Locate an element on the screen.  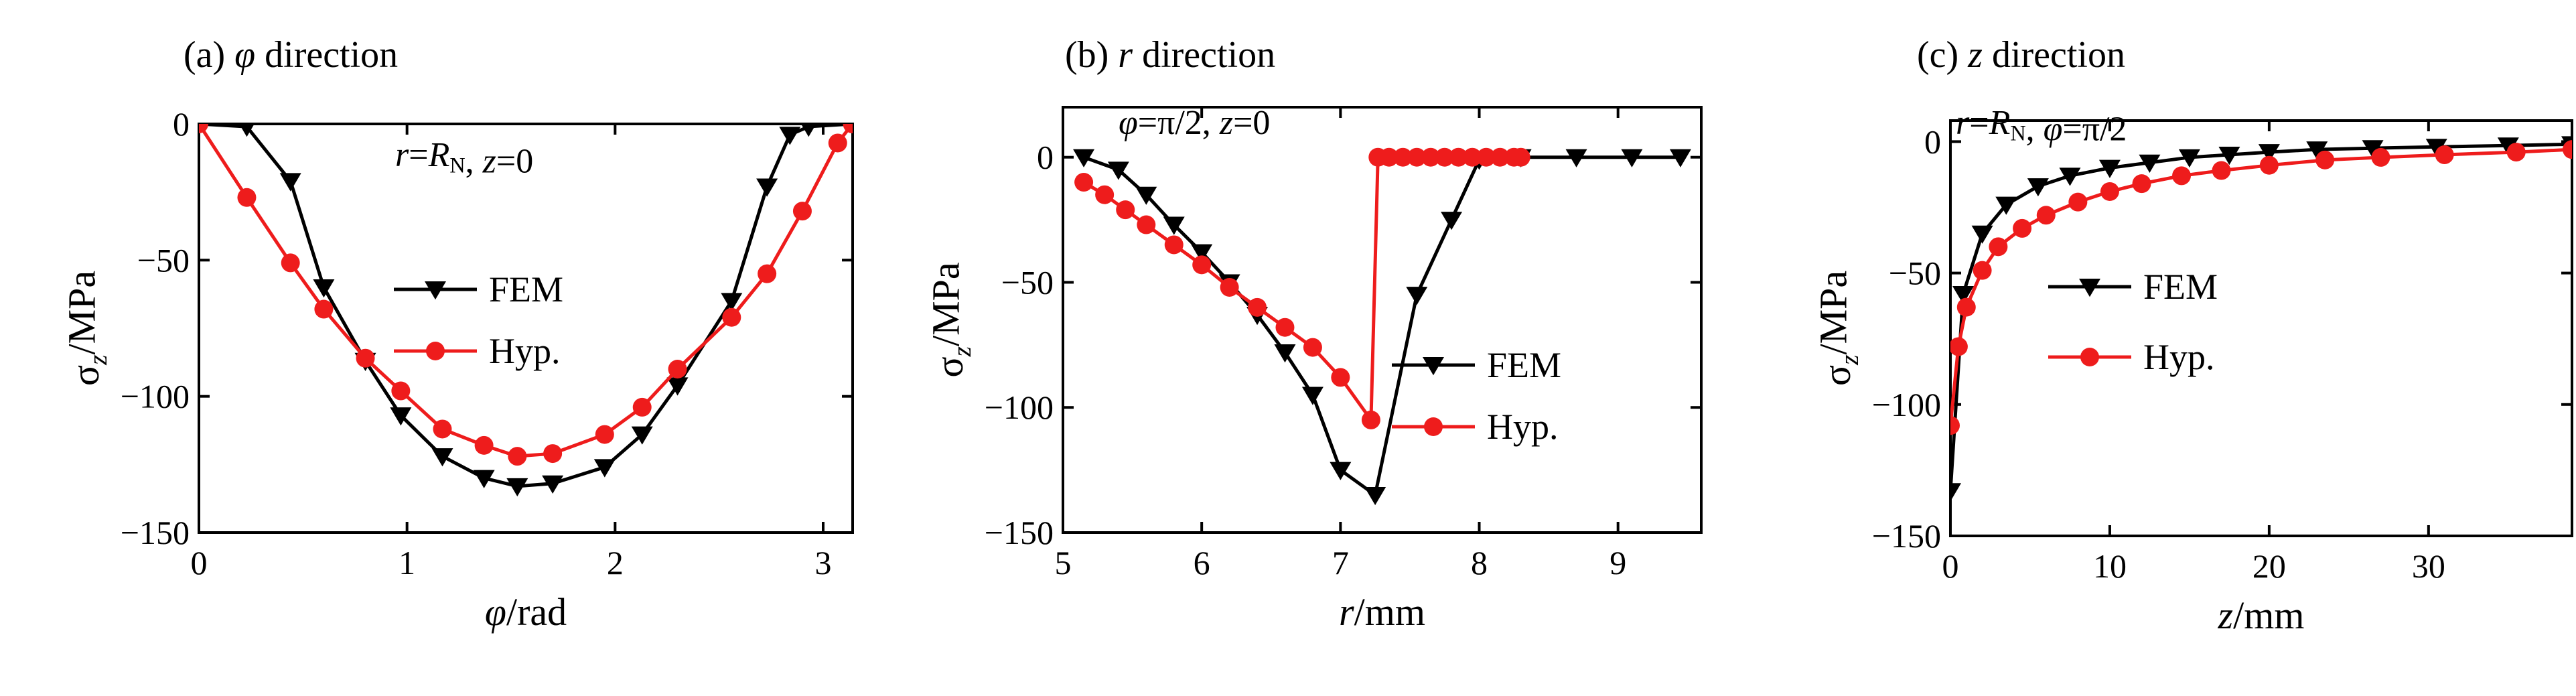
x-tick-label: 1 is located at coordinates (407, 562).